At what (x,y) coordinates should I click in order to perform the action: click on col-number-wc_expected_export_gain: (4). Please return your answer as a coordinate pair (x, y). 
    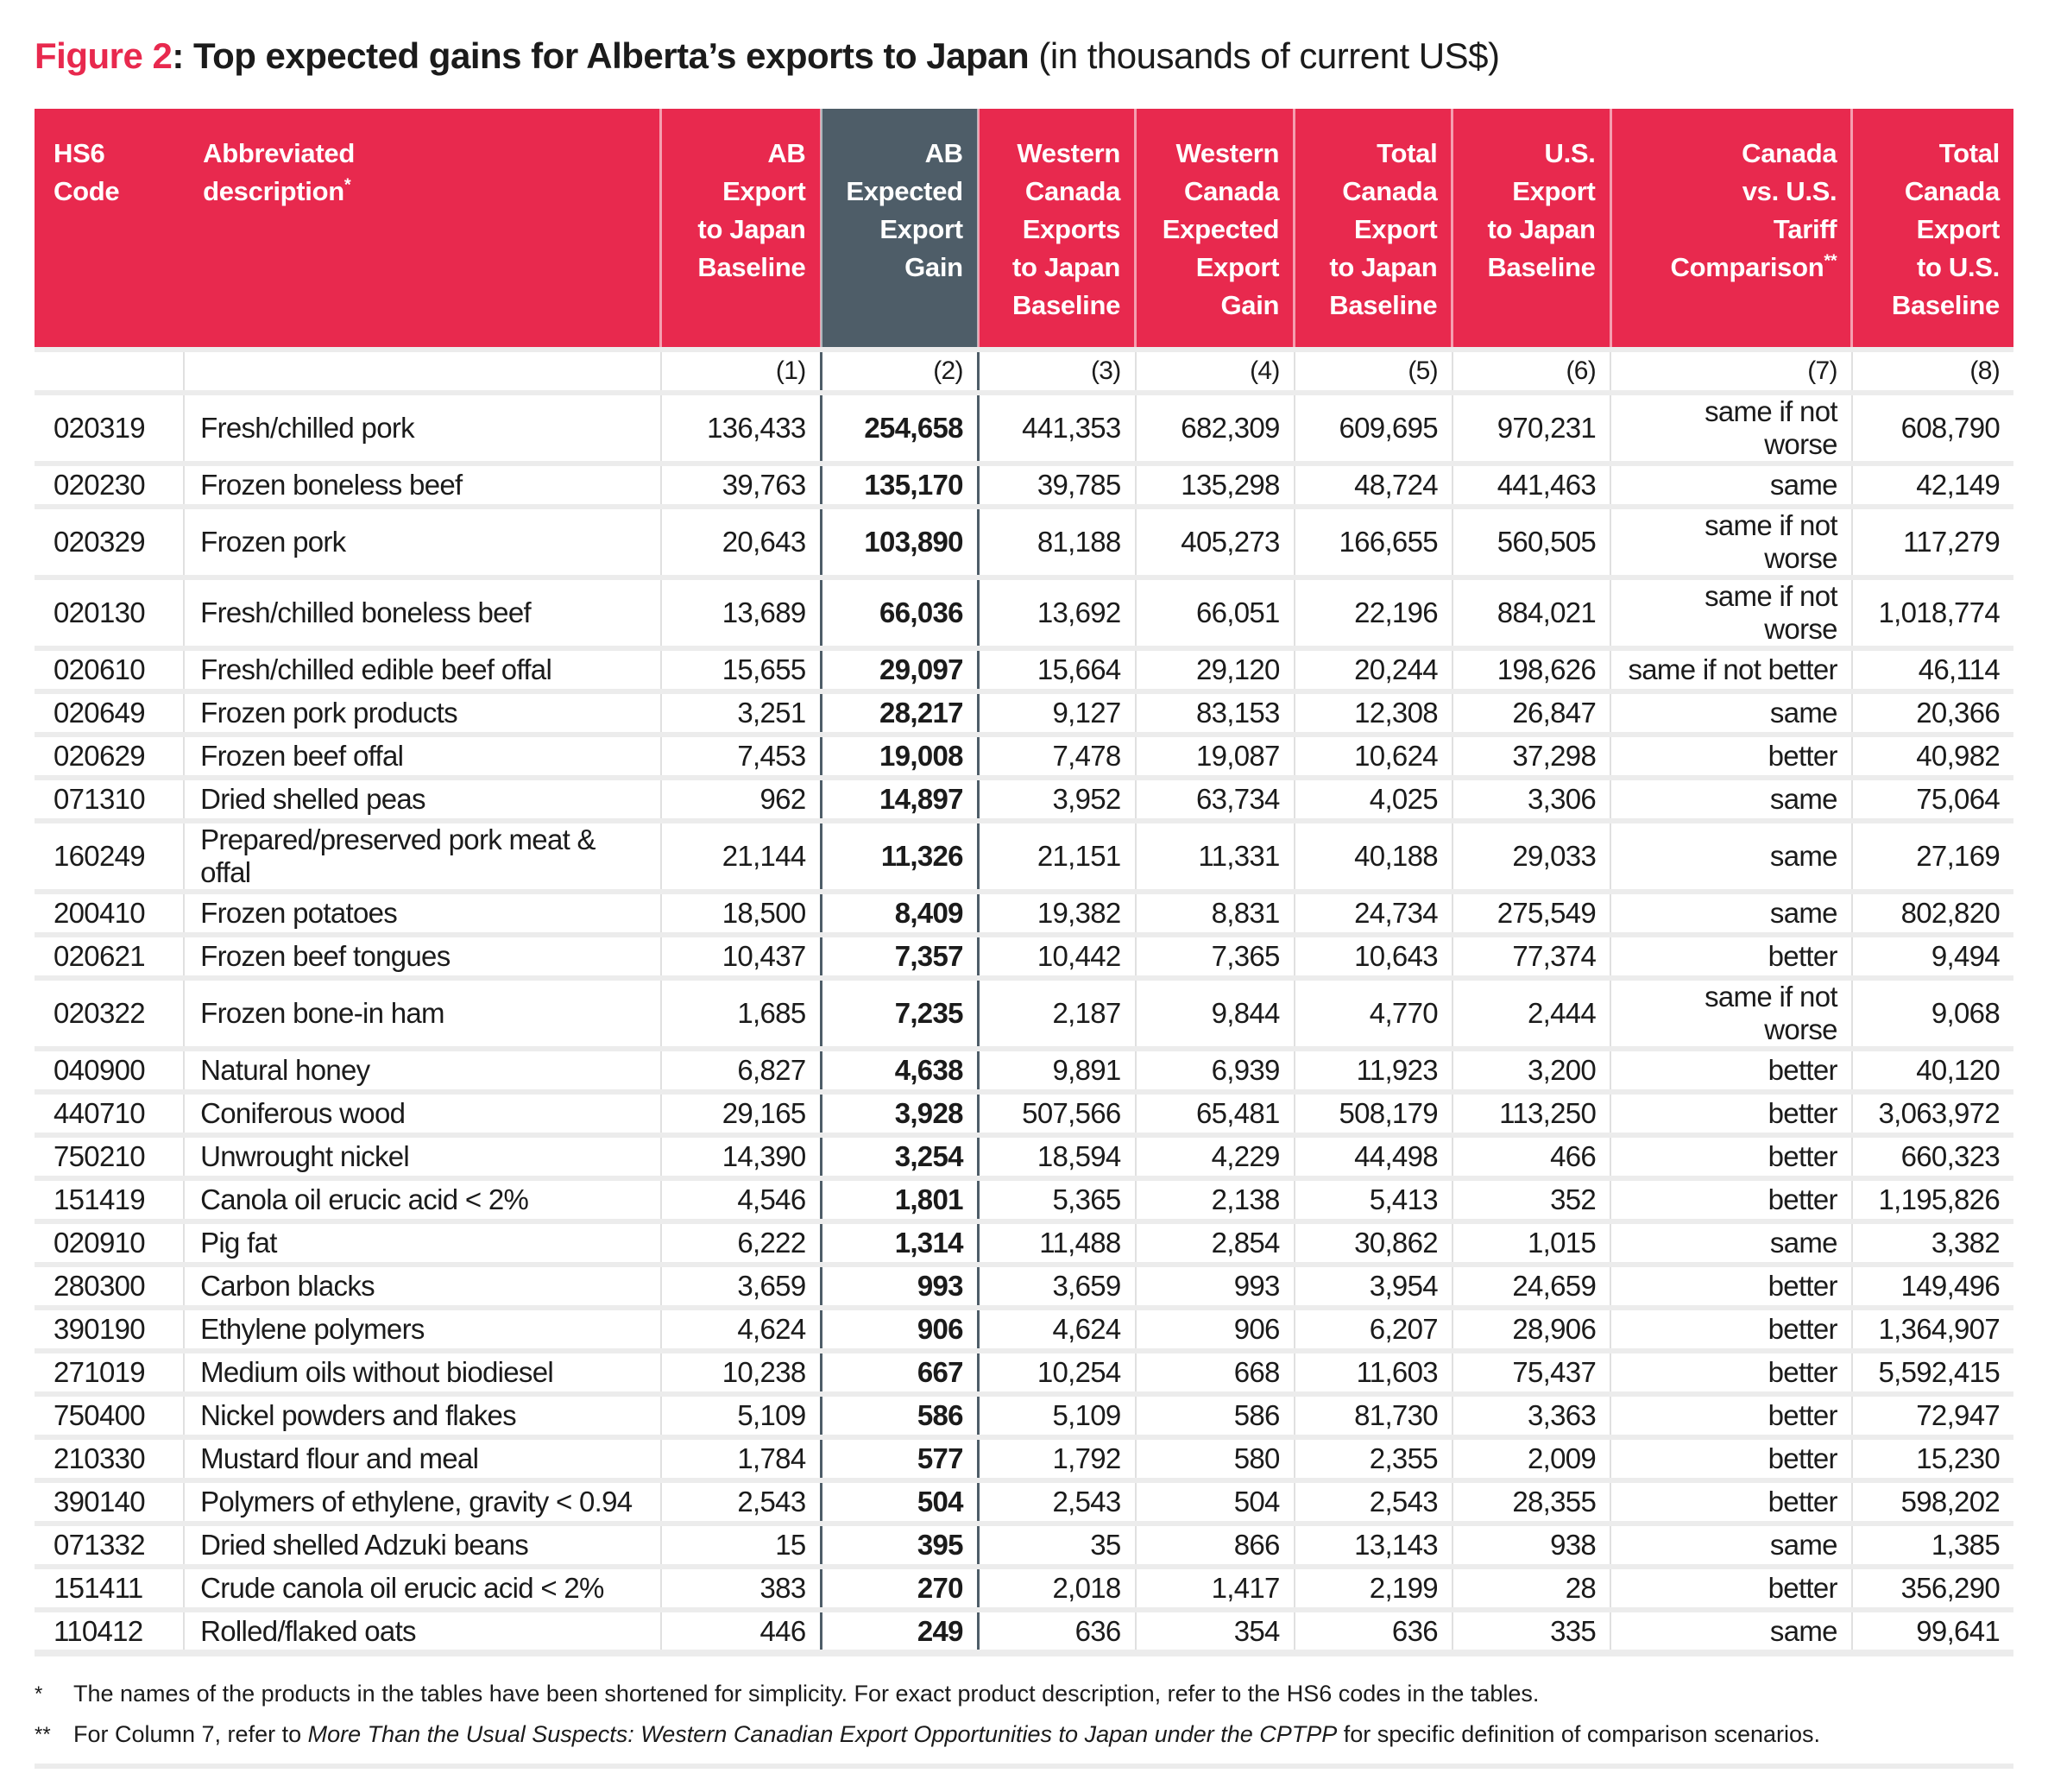
    Looking at the image, I should click on (1214, 370).